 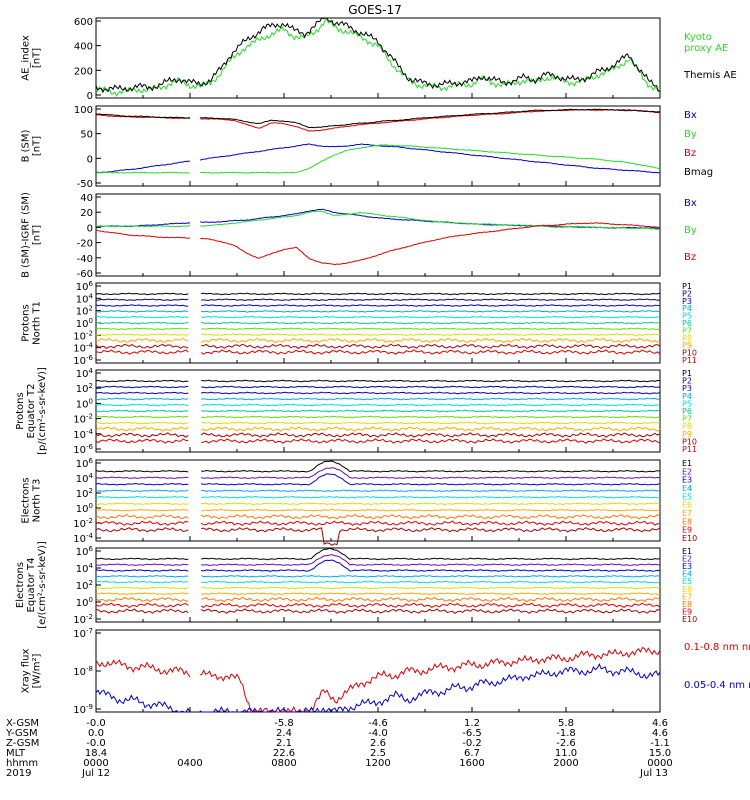 What do you see at coordinates (472, 753) in the screenshot?
I see `ephemeris-value: 6.7` at bounding box center [472, 753].